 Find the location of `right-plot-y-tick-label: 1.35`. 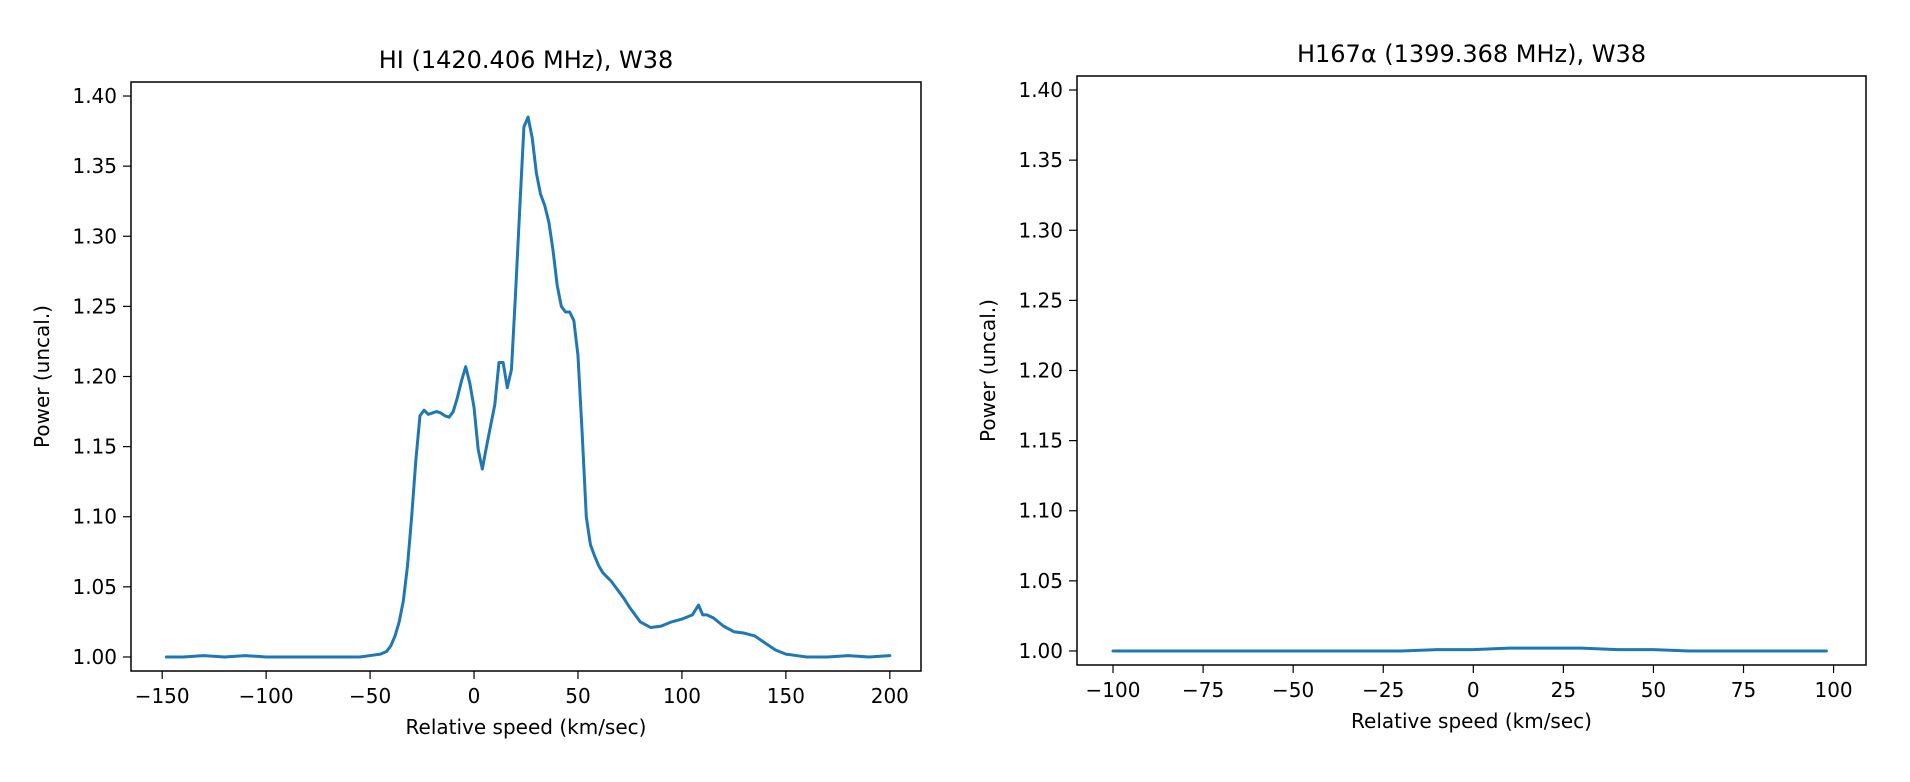

right-plot-y-tick-label: 1.35 is located at coordinates (1040, 160).